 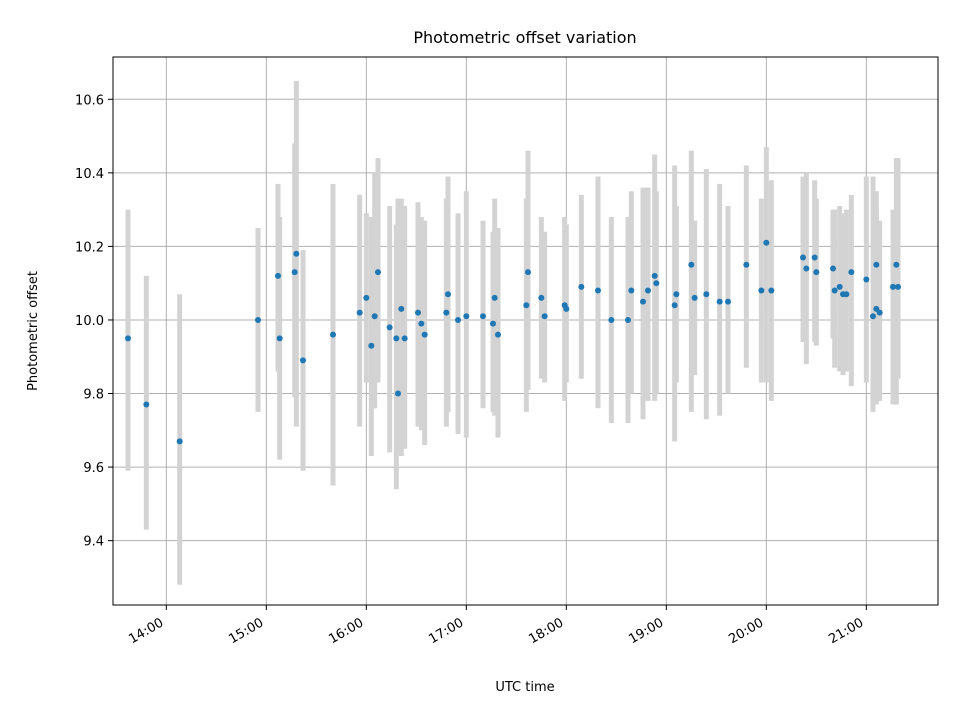 I want to click on chart-title: Photometric offset variation, so click(x=524, y=37).